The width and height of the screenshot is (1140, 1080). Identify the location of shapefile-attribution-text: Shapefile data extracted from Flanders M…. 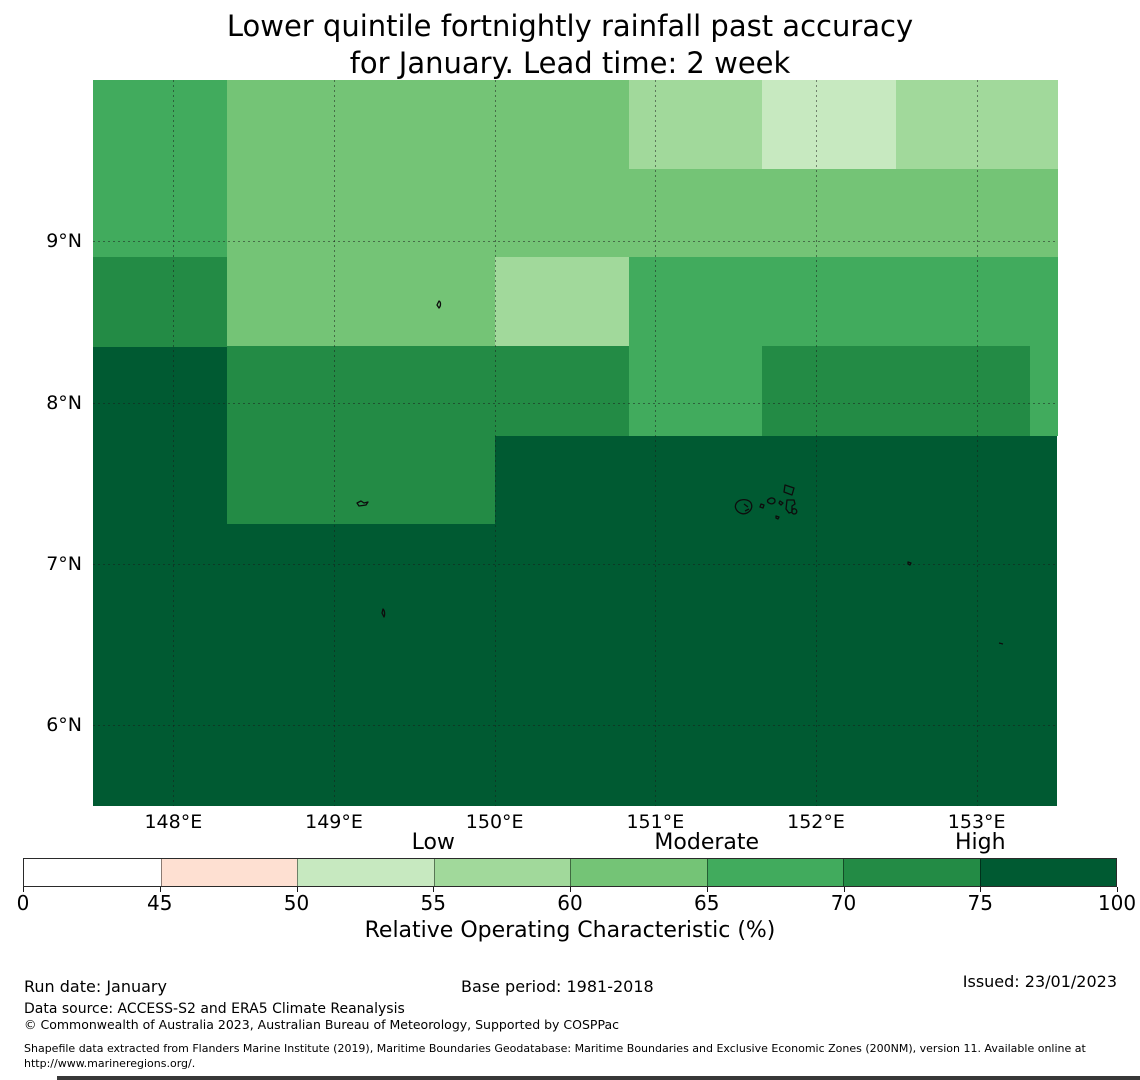
(555, 1056).